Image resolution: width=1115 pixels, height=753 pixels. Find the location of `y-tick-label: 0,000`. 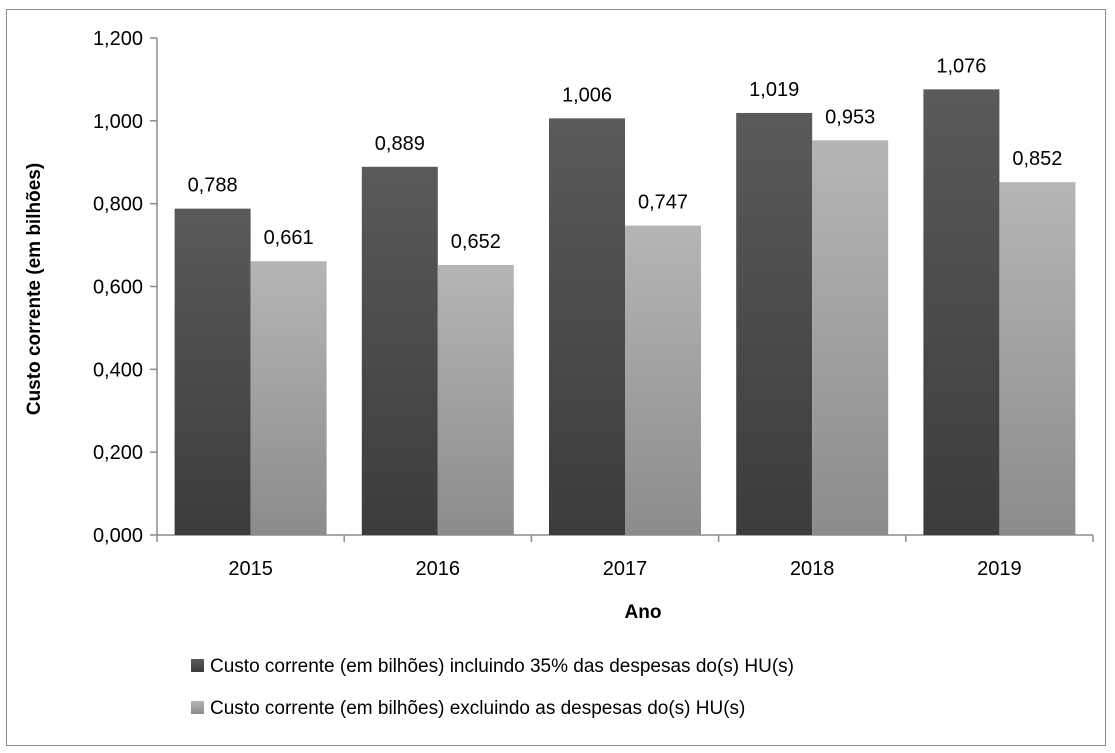

y-tick-label: 0,000 is located at coordinates (118, 536).